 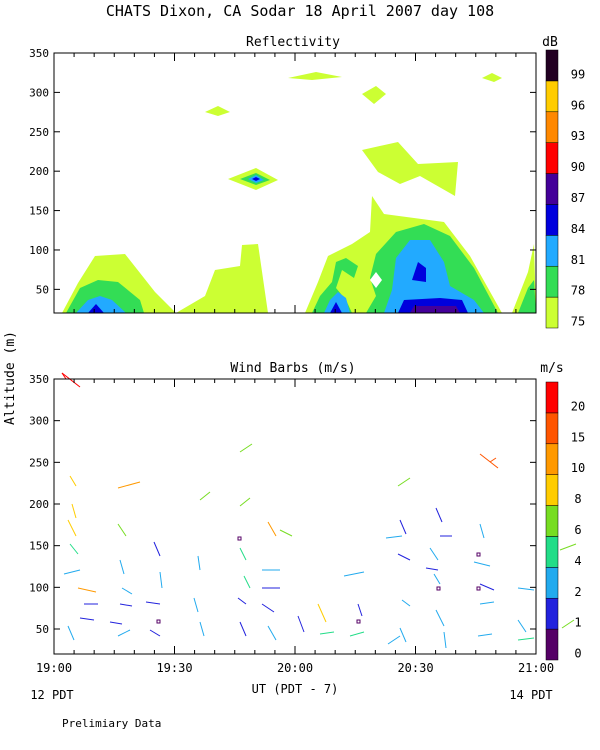 What do you see at coordinates (315, 76) in the screenshot?
I see `contour-75-blob-320a` at bounding box center [315, 76].